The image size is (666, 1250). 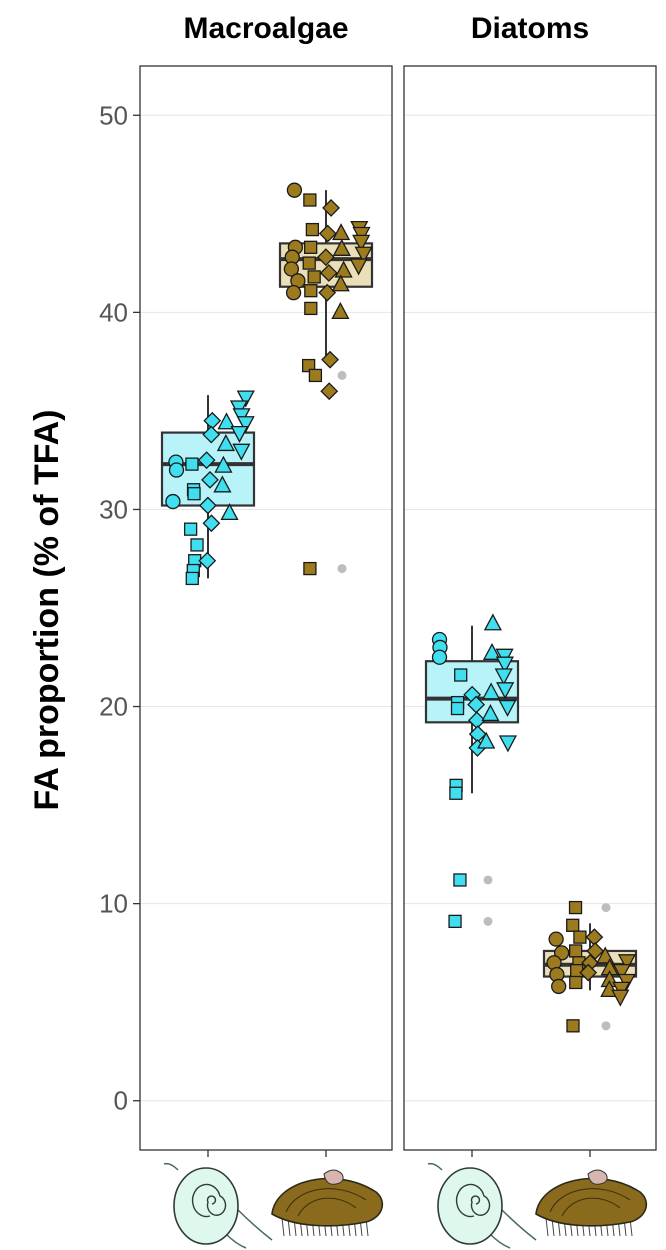 I want to click on mussel-umbo, so click(x=597, y=1177).